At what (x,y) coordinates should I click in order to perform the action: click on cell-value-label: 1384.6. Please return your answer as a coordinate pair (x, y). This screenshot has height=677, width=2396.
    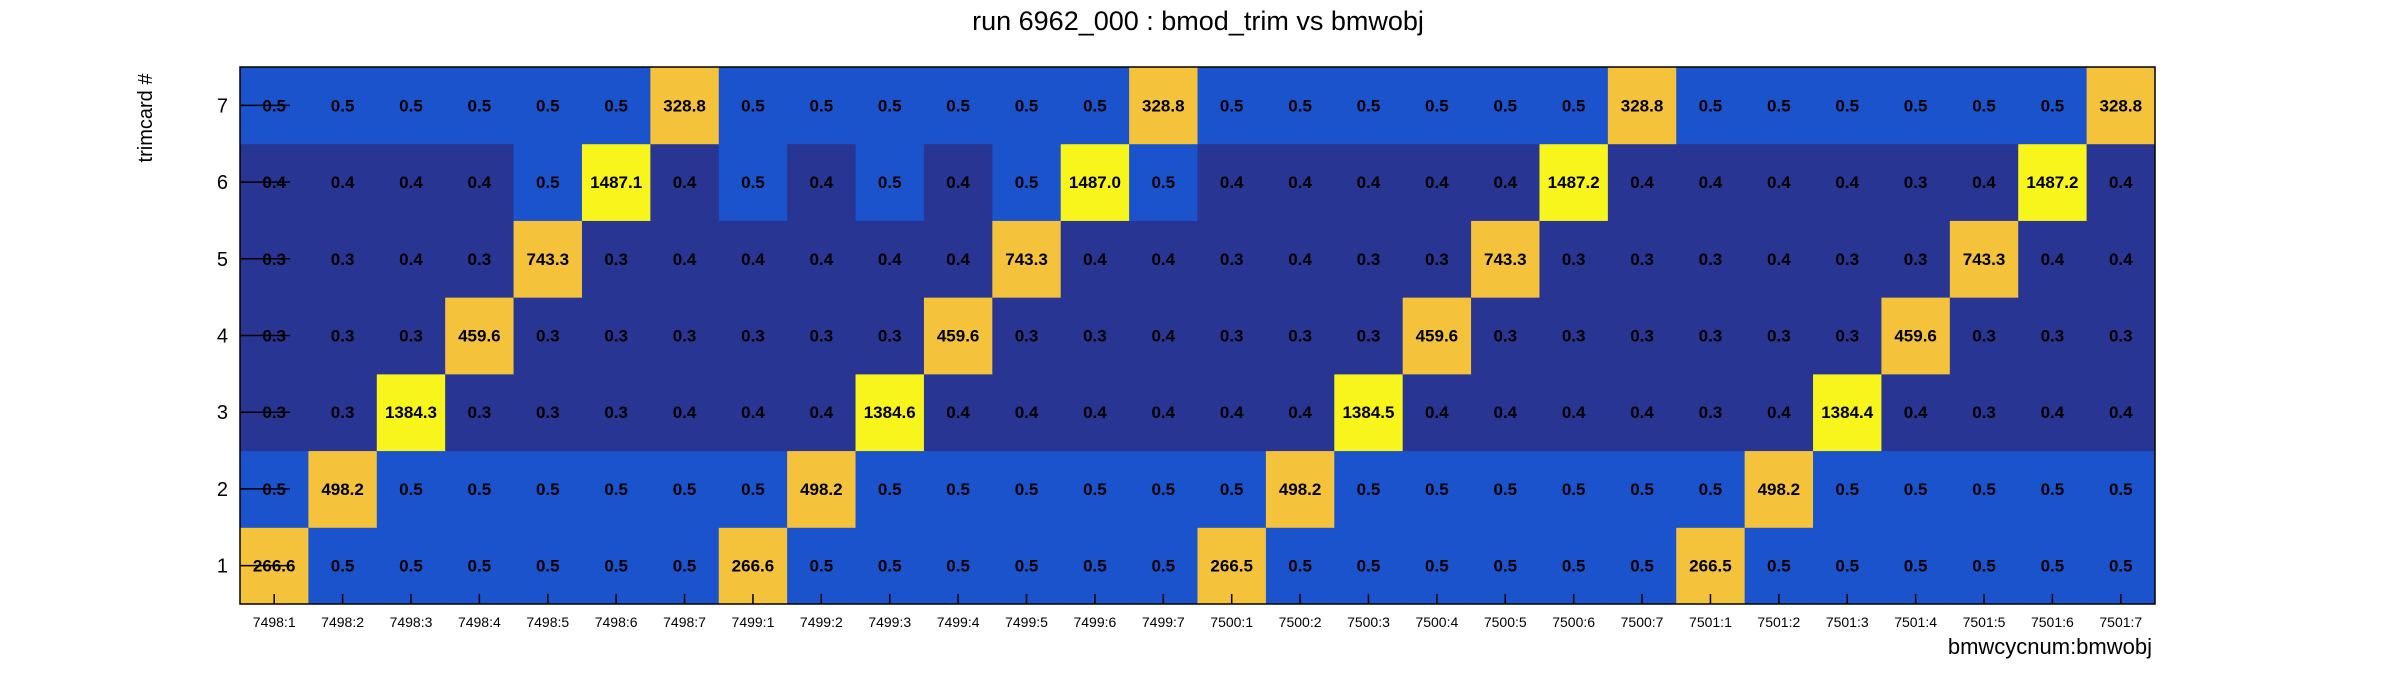
    Looking at the image, I should click on (890, 412).